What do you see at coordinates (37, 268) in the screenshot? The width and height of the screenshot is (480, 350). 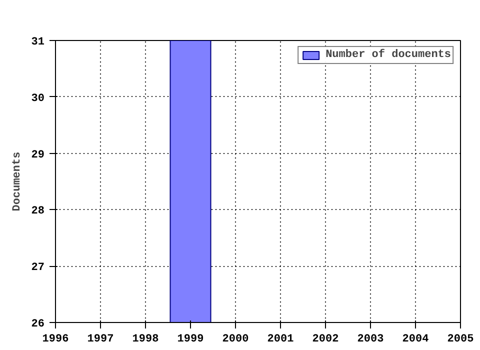 I see `y-tick-label: 27` at bounding box center [37, 268].